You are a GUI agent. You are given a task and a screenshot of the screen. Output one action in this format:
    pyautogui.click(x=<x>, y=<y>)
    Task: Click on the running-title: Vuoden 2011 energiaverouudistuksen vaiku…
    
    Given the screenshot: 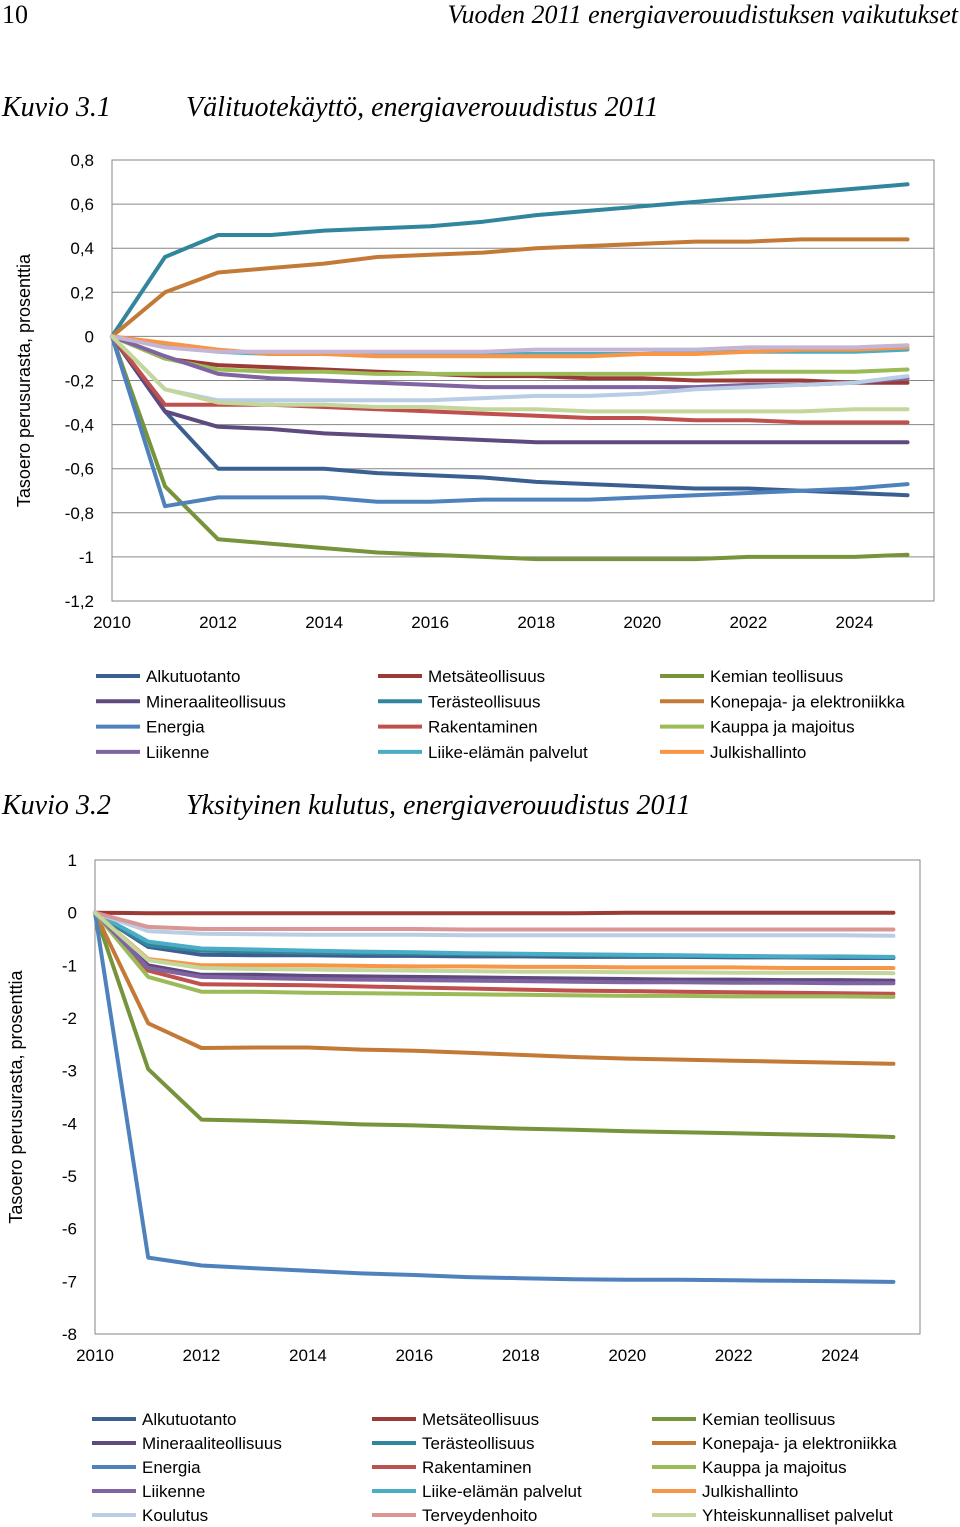 What is the action you would take?
    pyautogui.click(x=702, y=14)
    